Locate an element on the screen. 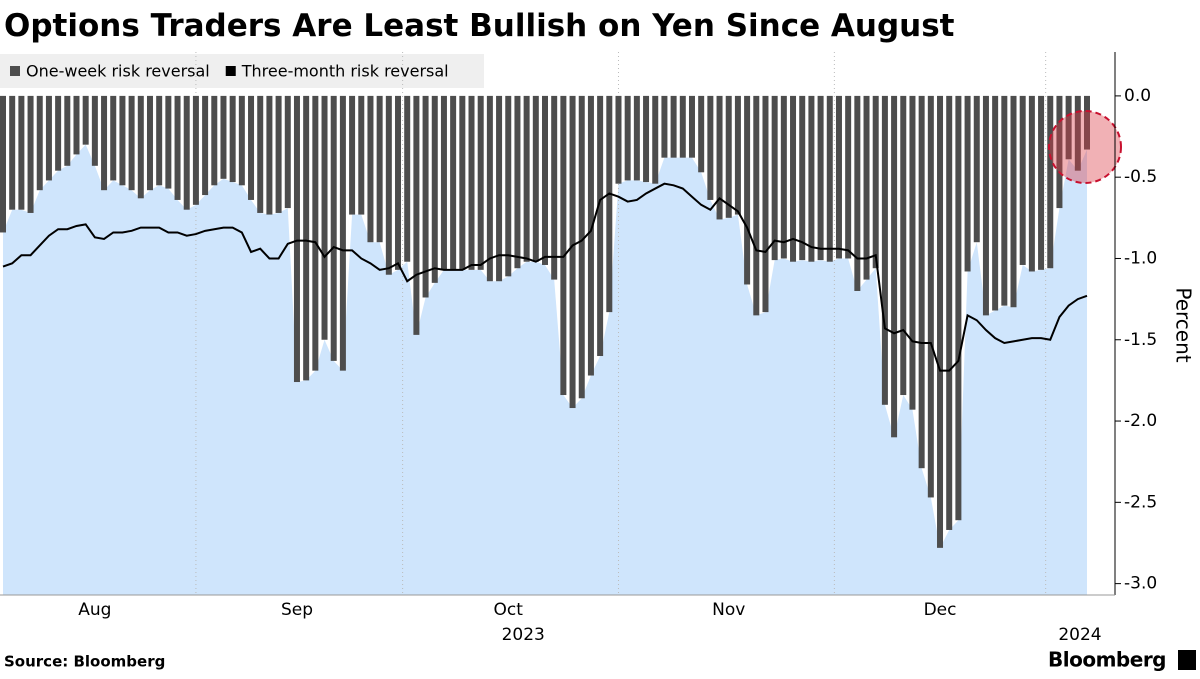  x-year-label: 2023 is located at coordinates (523, 635).